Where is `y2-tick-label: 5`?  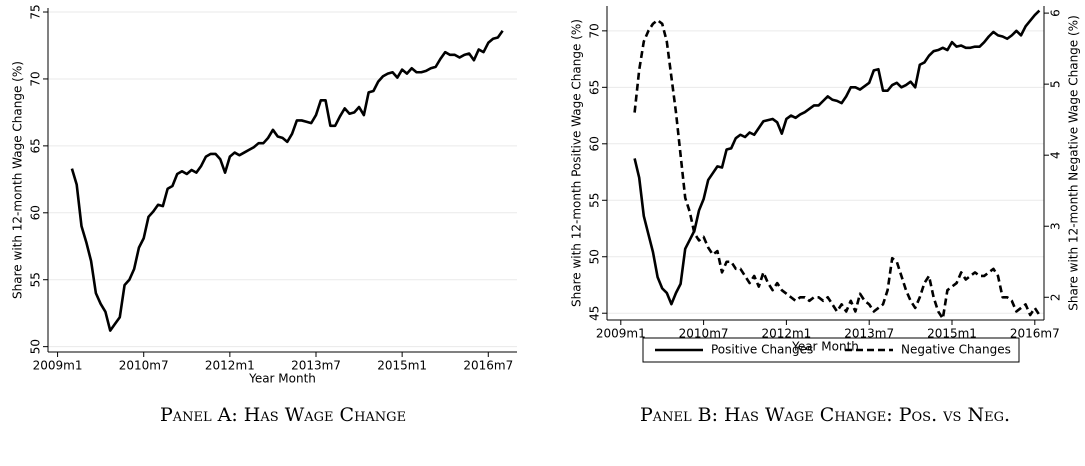 y2-tick-label: 5 is located at coordinates (1056, 84).